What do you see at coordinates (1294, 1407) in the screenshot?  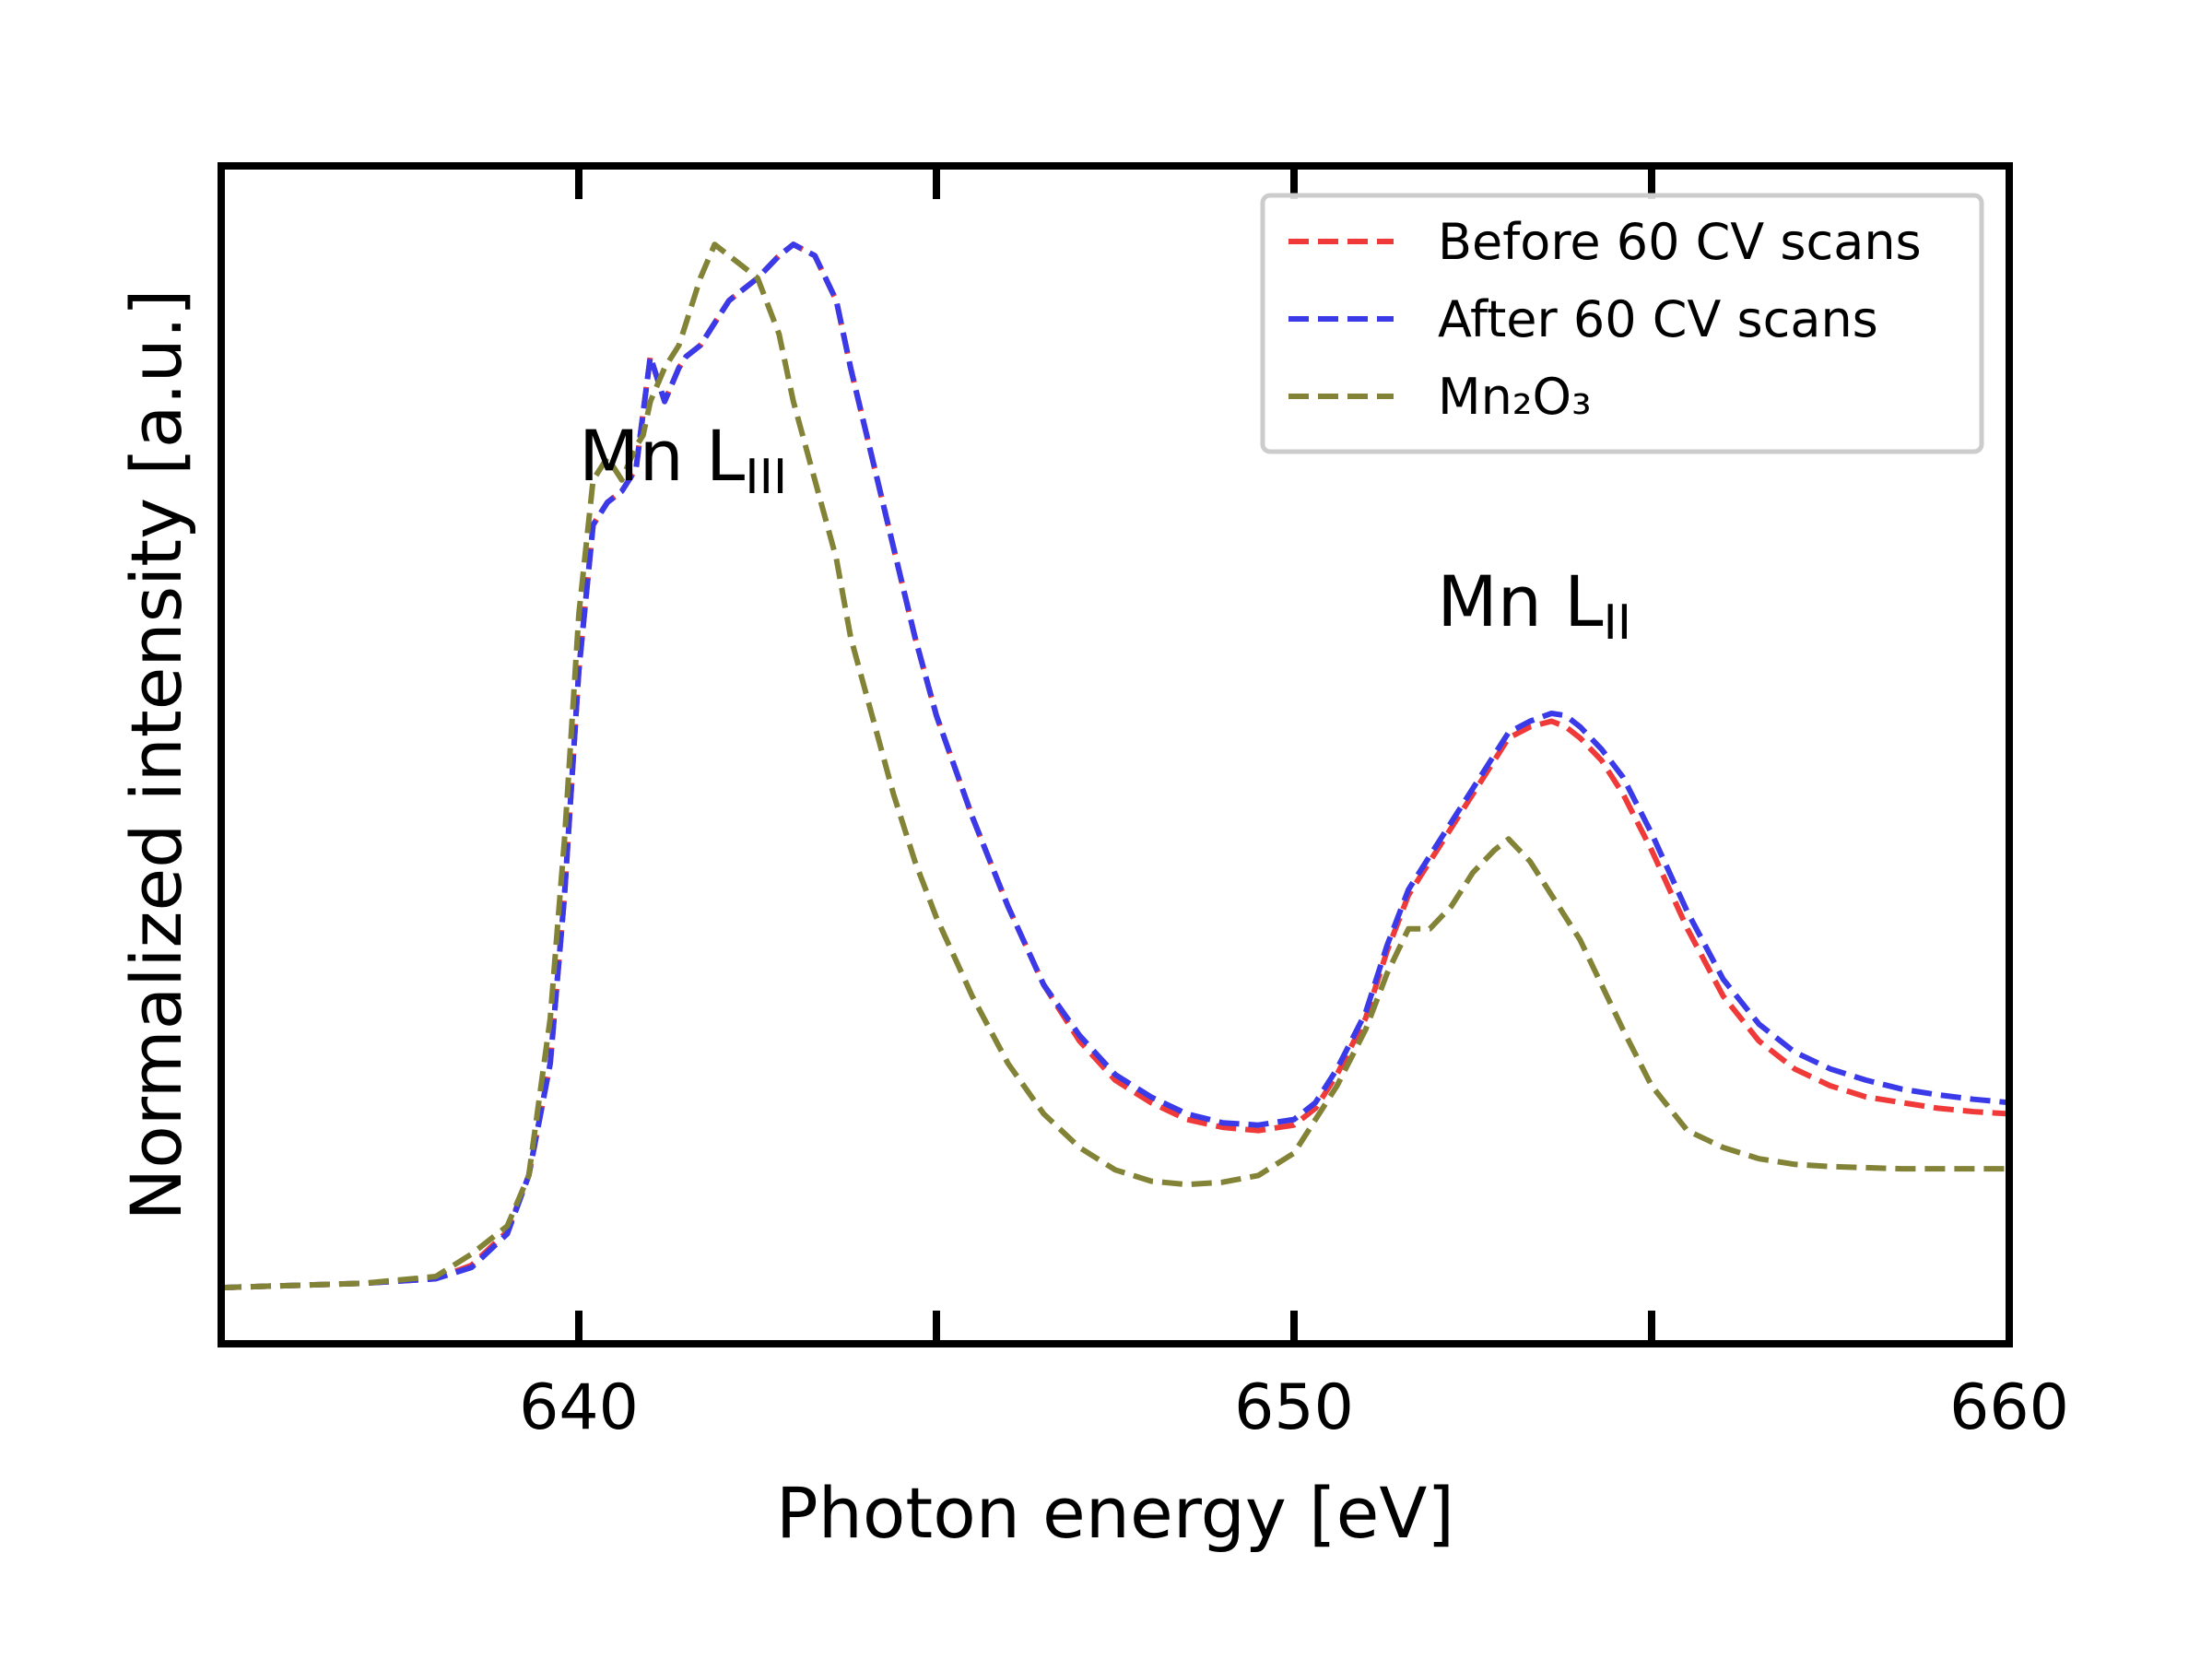 I see `x-tick-label: 650` at bounding box center [1294, 1407].